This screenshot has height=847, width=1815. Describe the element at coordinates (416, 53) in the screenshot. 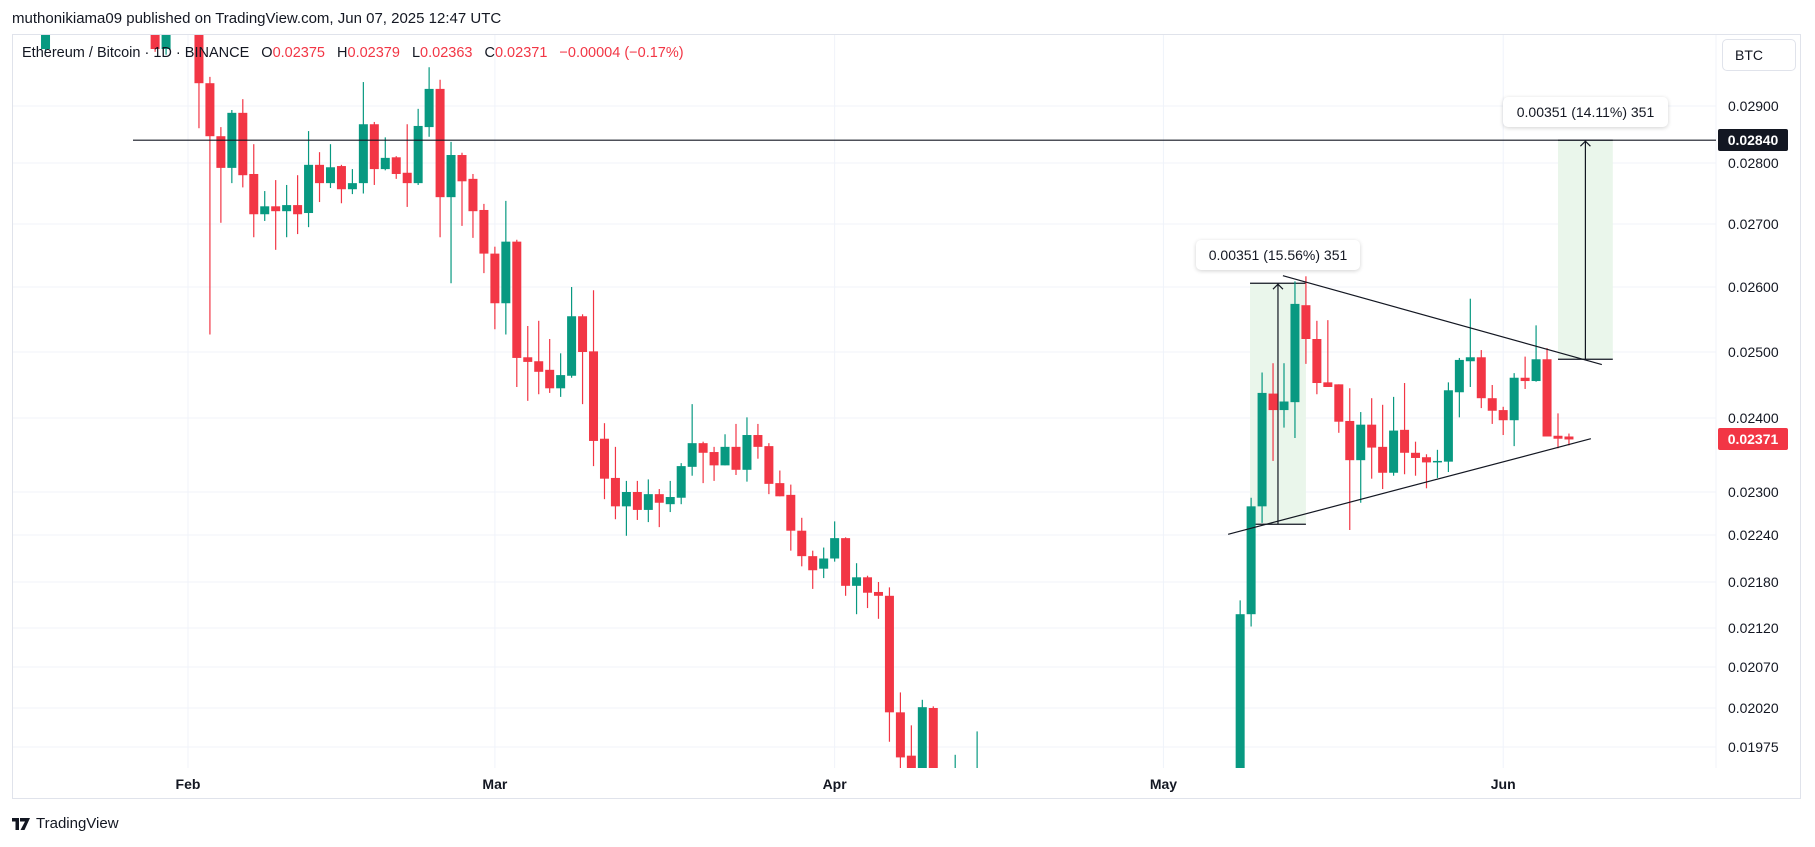

I see `low-label: L` at that location.